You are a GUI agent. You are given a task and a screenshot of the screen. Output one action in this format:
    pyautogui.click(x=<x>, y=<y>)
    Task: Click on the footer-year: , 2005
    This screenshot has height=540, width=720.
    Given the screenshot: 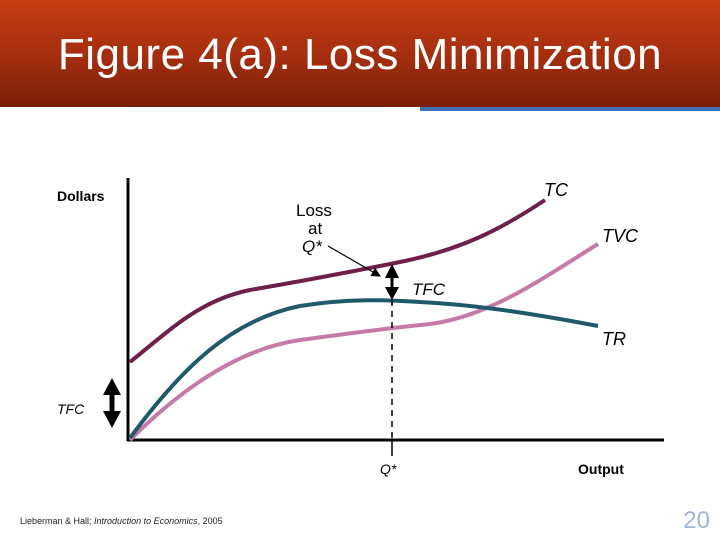 What is the action you would take?
    pyautogui.click(x=210, y=521)
    